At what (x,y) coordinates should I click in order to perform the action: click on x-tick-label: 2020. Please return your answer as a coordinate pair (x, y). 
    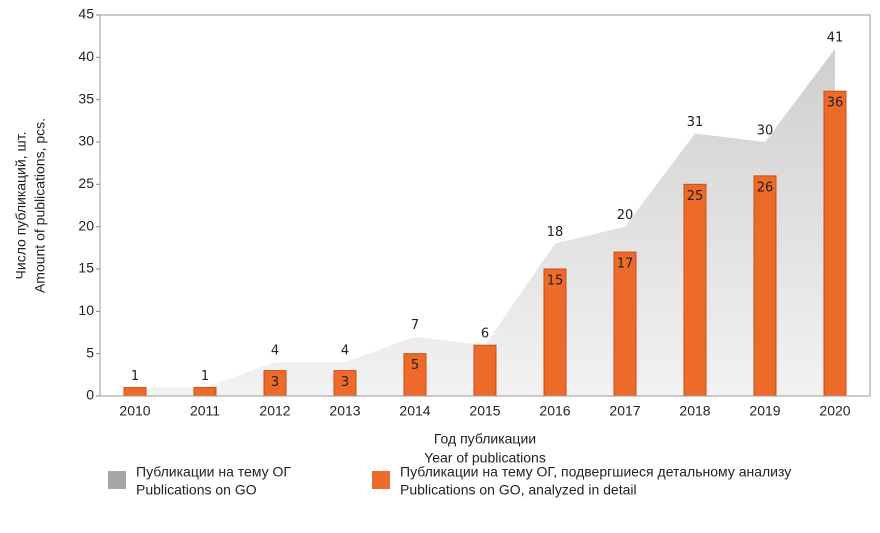
    Looking at the image, I should click on (834, 411).